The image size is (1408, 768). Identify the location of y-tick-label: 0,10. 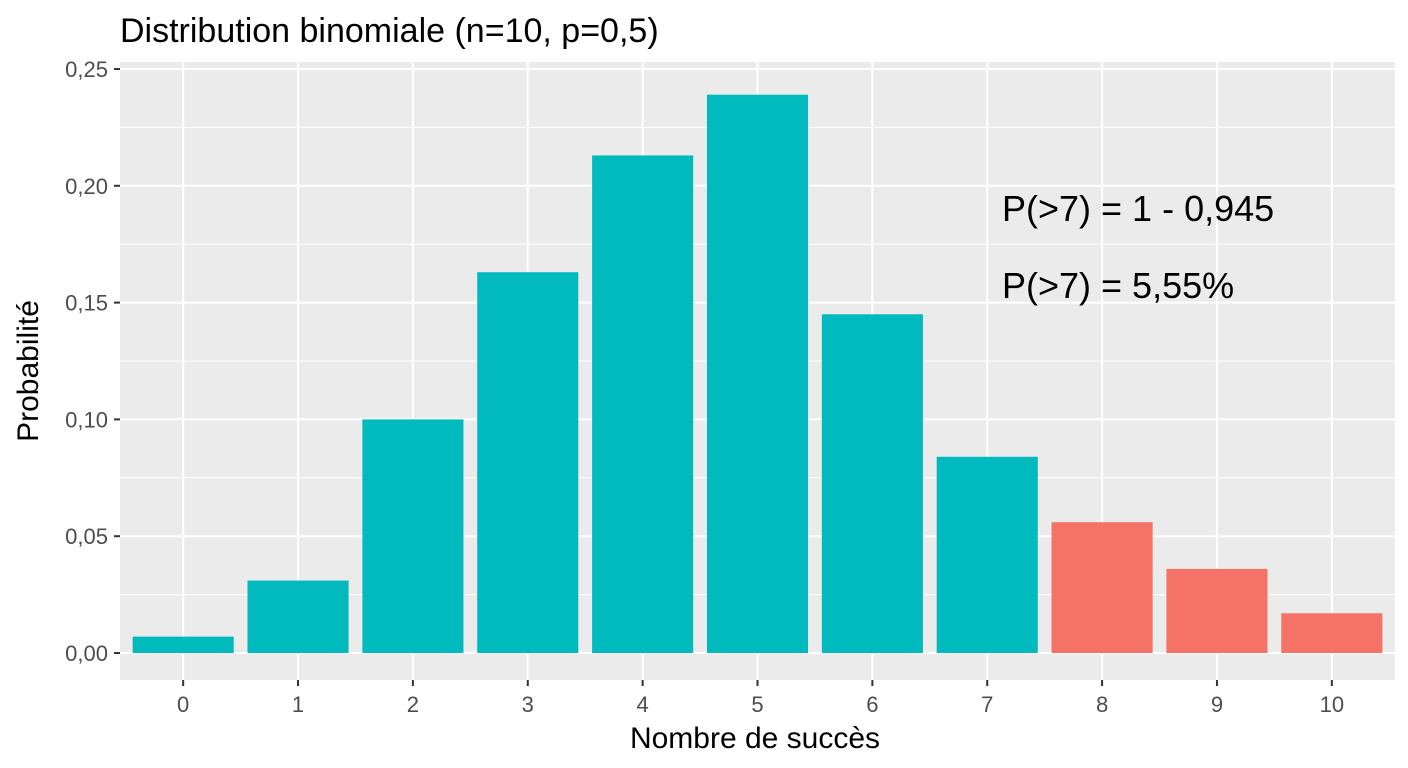
(86, 419).